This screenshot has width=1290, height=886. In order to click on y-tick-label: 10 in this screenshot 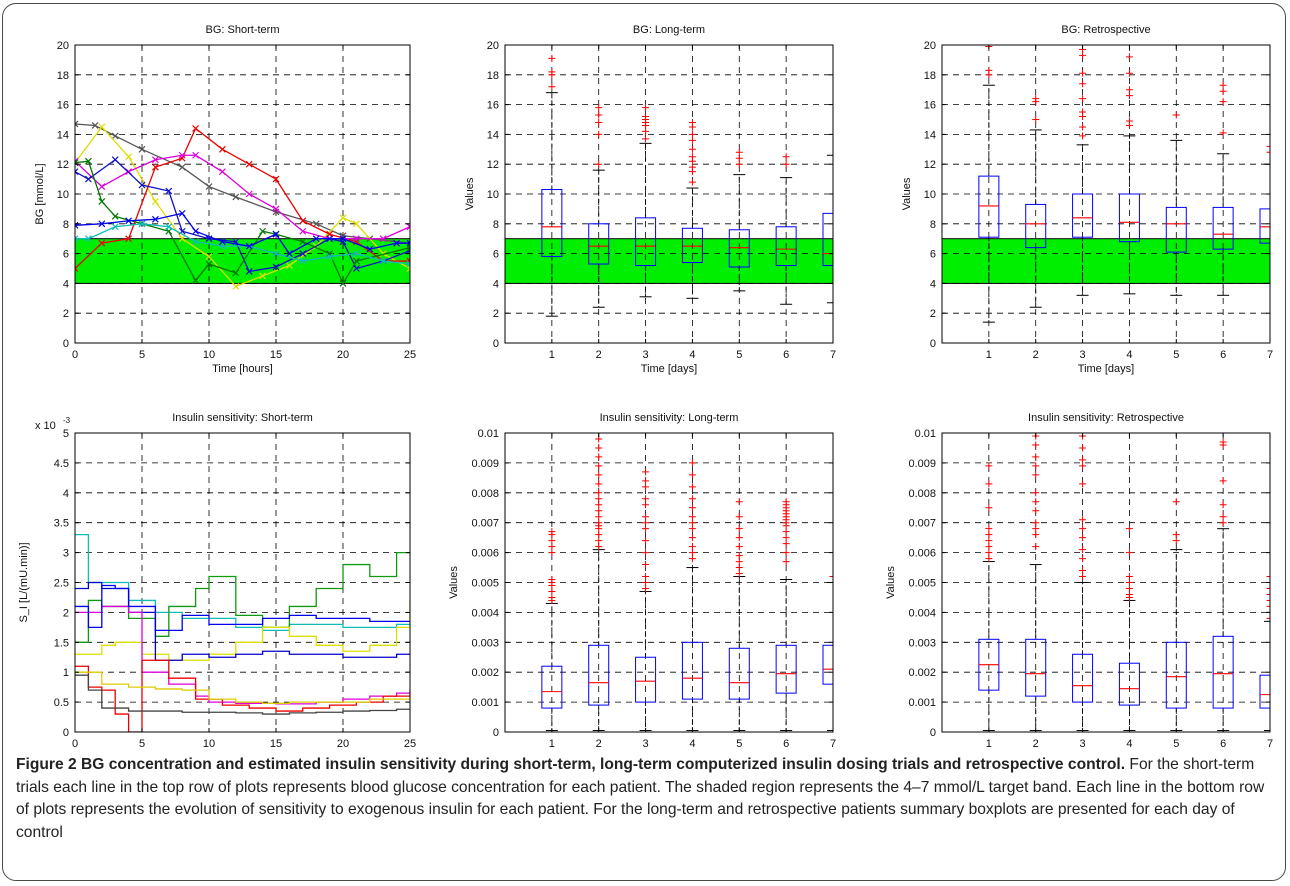, I will do `click(493, 195)`.